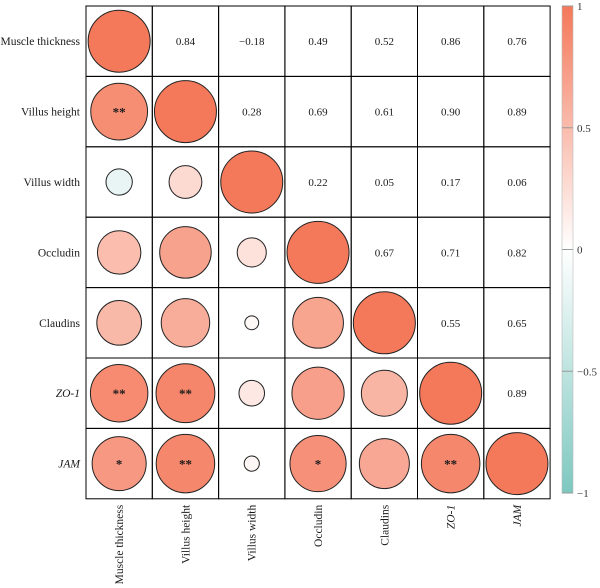 The width and height of the screenshot is (600, 588). I want to click on colorbar-tick-label: 0, so click(580, 251).